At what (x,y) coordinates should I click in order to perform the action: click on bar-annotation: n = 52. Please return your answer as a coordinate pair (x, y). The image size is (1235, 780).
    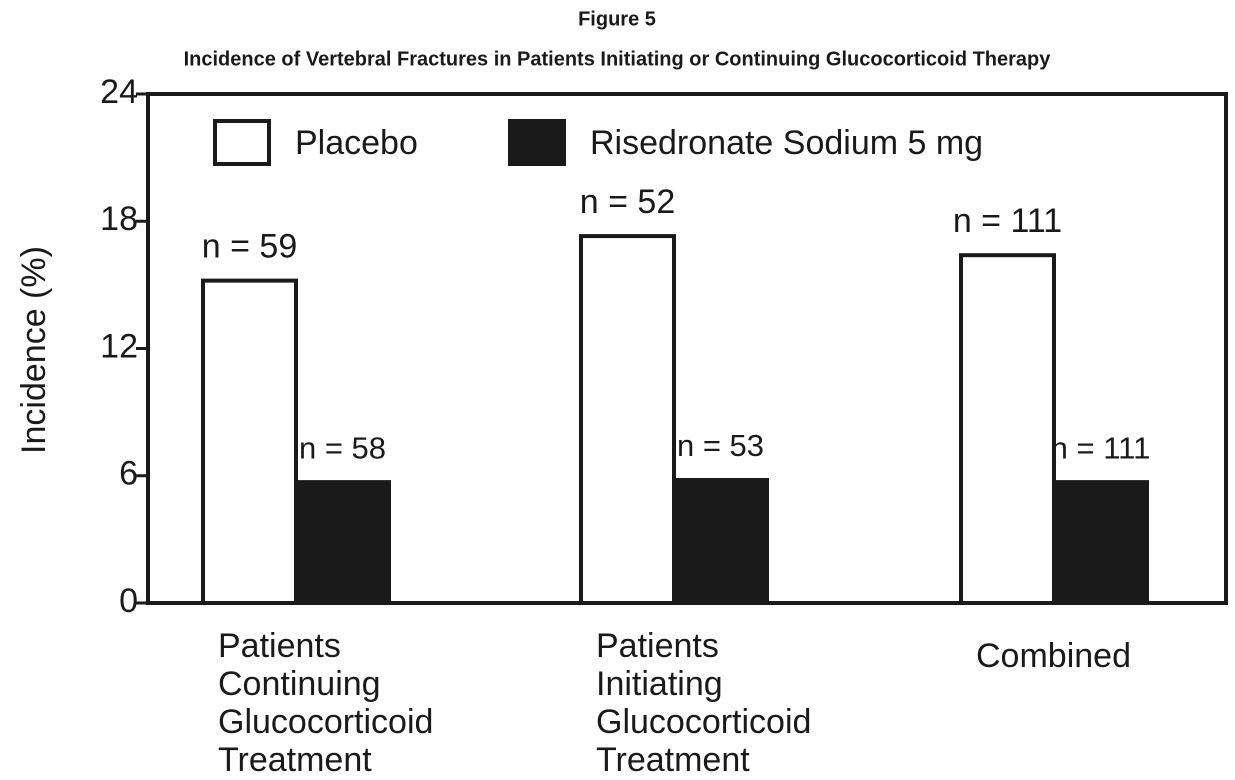
    Looking at the image, I should click on (627, 202).